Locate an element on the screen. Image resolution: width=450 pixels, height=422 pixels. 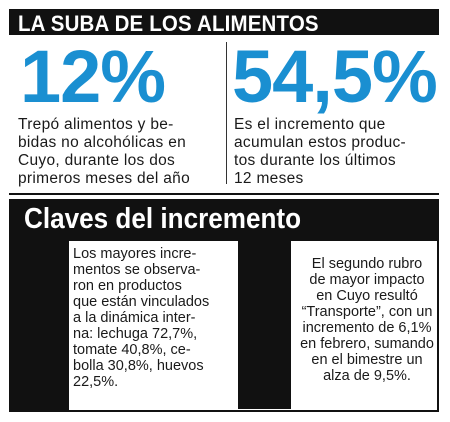
bottom-border is located at coordinates (224, 411).